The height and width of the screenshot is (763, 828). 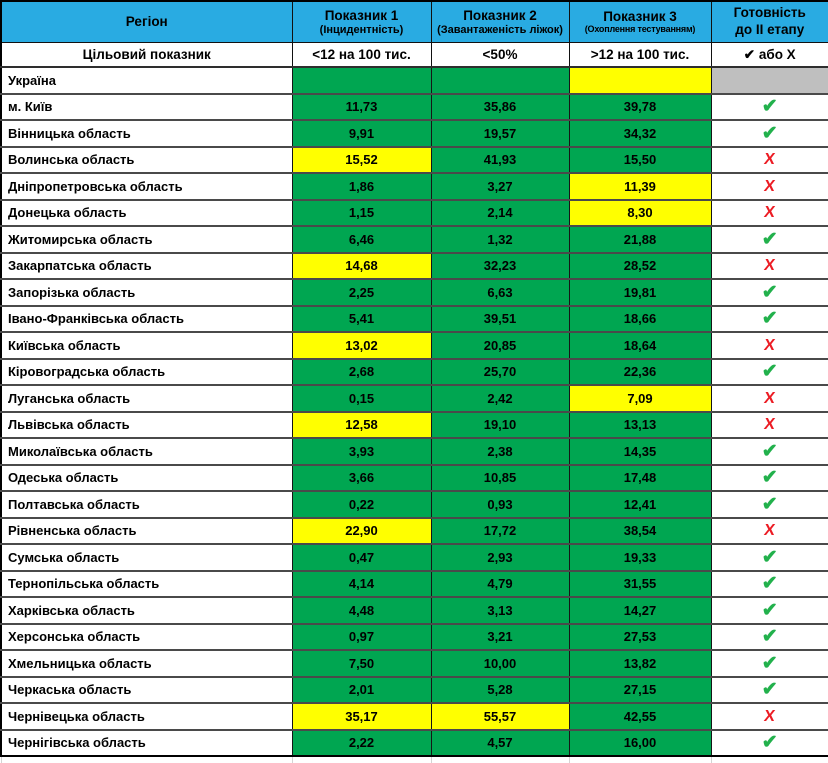 What do you see at coordinates (146, 425) in the screenshot?
I see `region-cell: Львівська область` at bounding box center [146, 425].